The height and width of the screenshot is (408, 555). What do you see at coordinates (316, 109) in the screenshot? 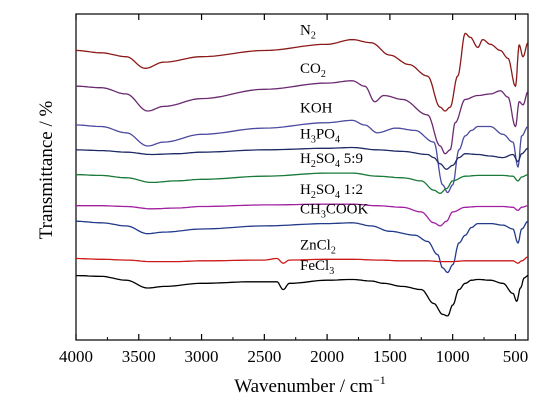
I see `series-label: KOH` at bounding box center [316, 109].